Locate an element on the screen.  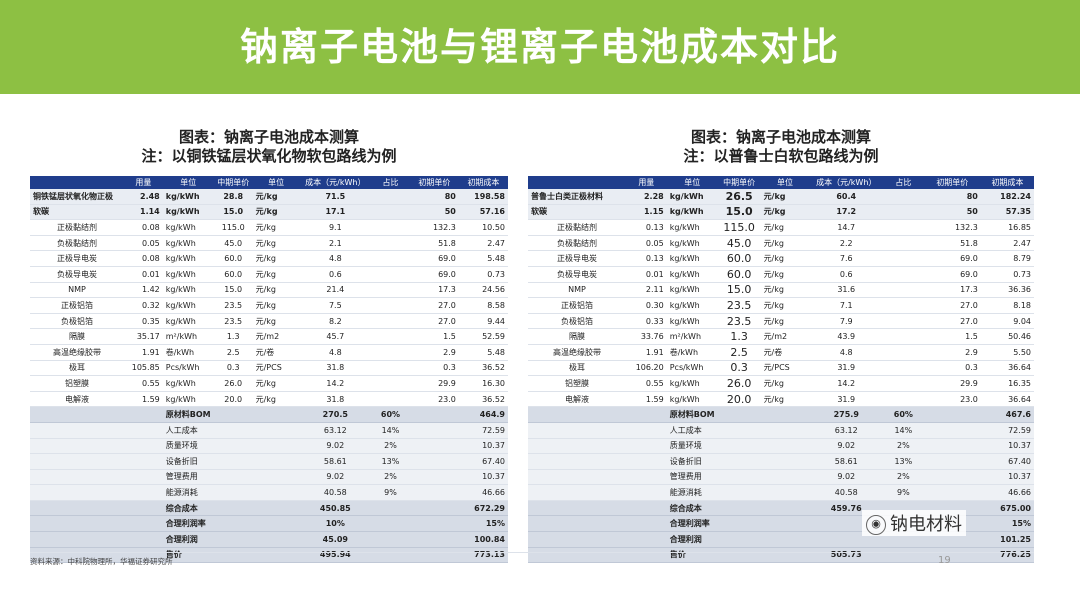
table-cell: 0.33 is located at coordinates (646, 321).